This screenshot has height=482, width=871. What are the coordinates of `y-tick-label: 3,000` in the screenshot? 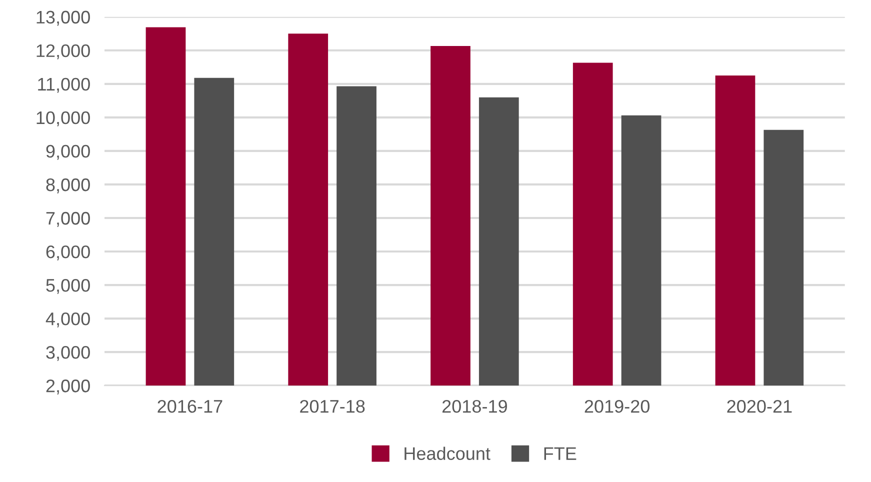 It's located at (68, 353).